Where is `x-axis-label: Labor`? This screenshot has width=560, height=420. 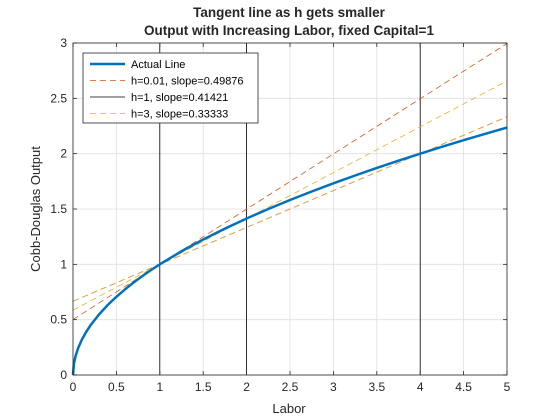 x-axis-label: Labor is located at coordinates (289, 408).